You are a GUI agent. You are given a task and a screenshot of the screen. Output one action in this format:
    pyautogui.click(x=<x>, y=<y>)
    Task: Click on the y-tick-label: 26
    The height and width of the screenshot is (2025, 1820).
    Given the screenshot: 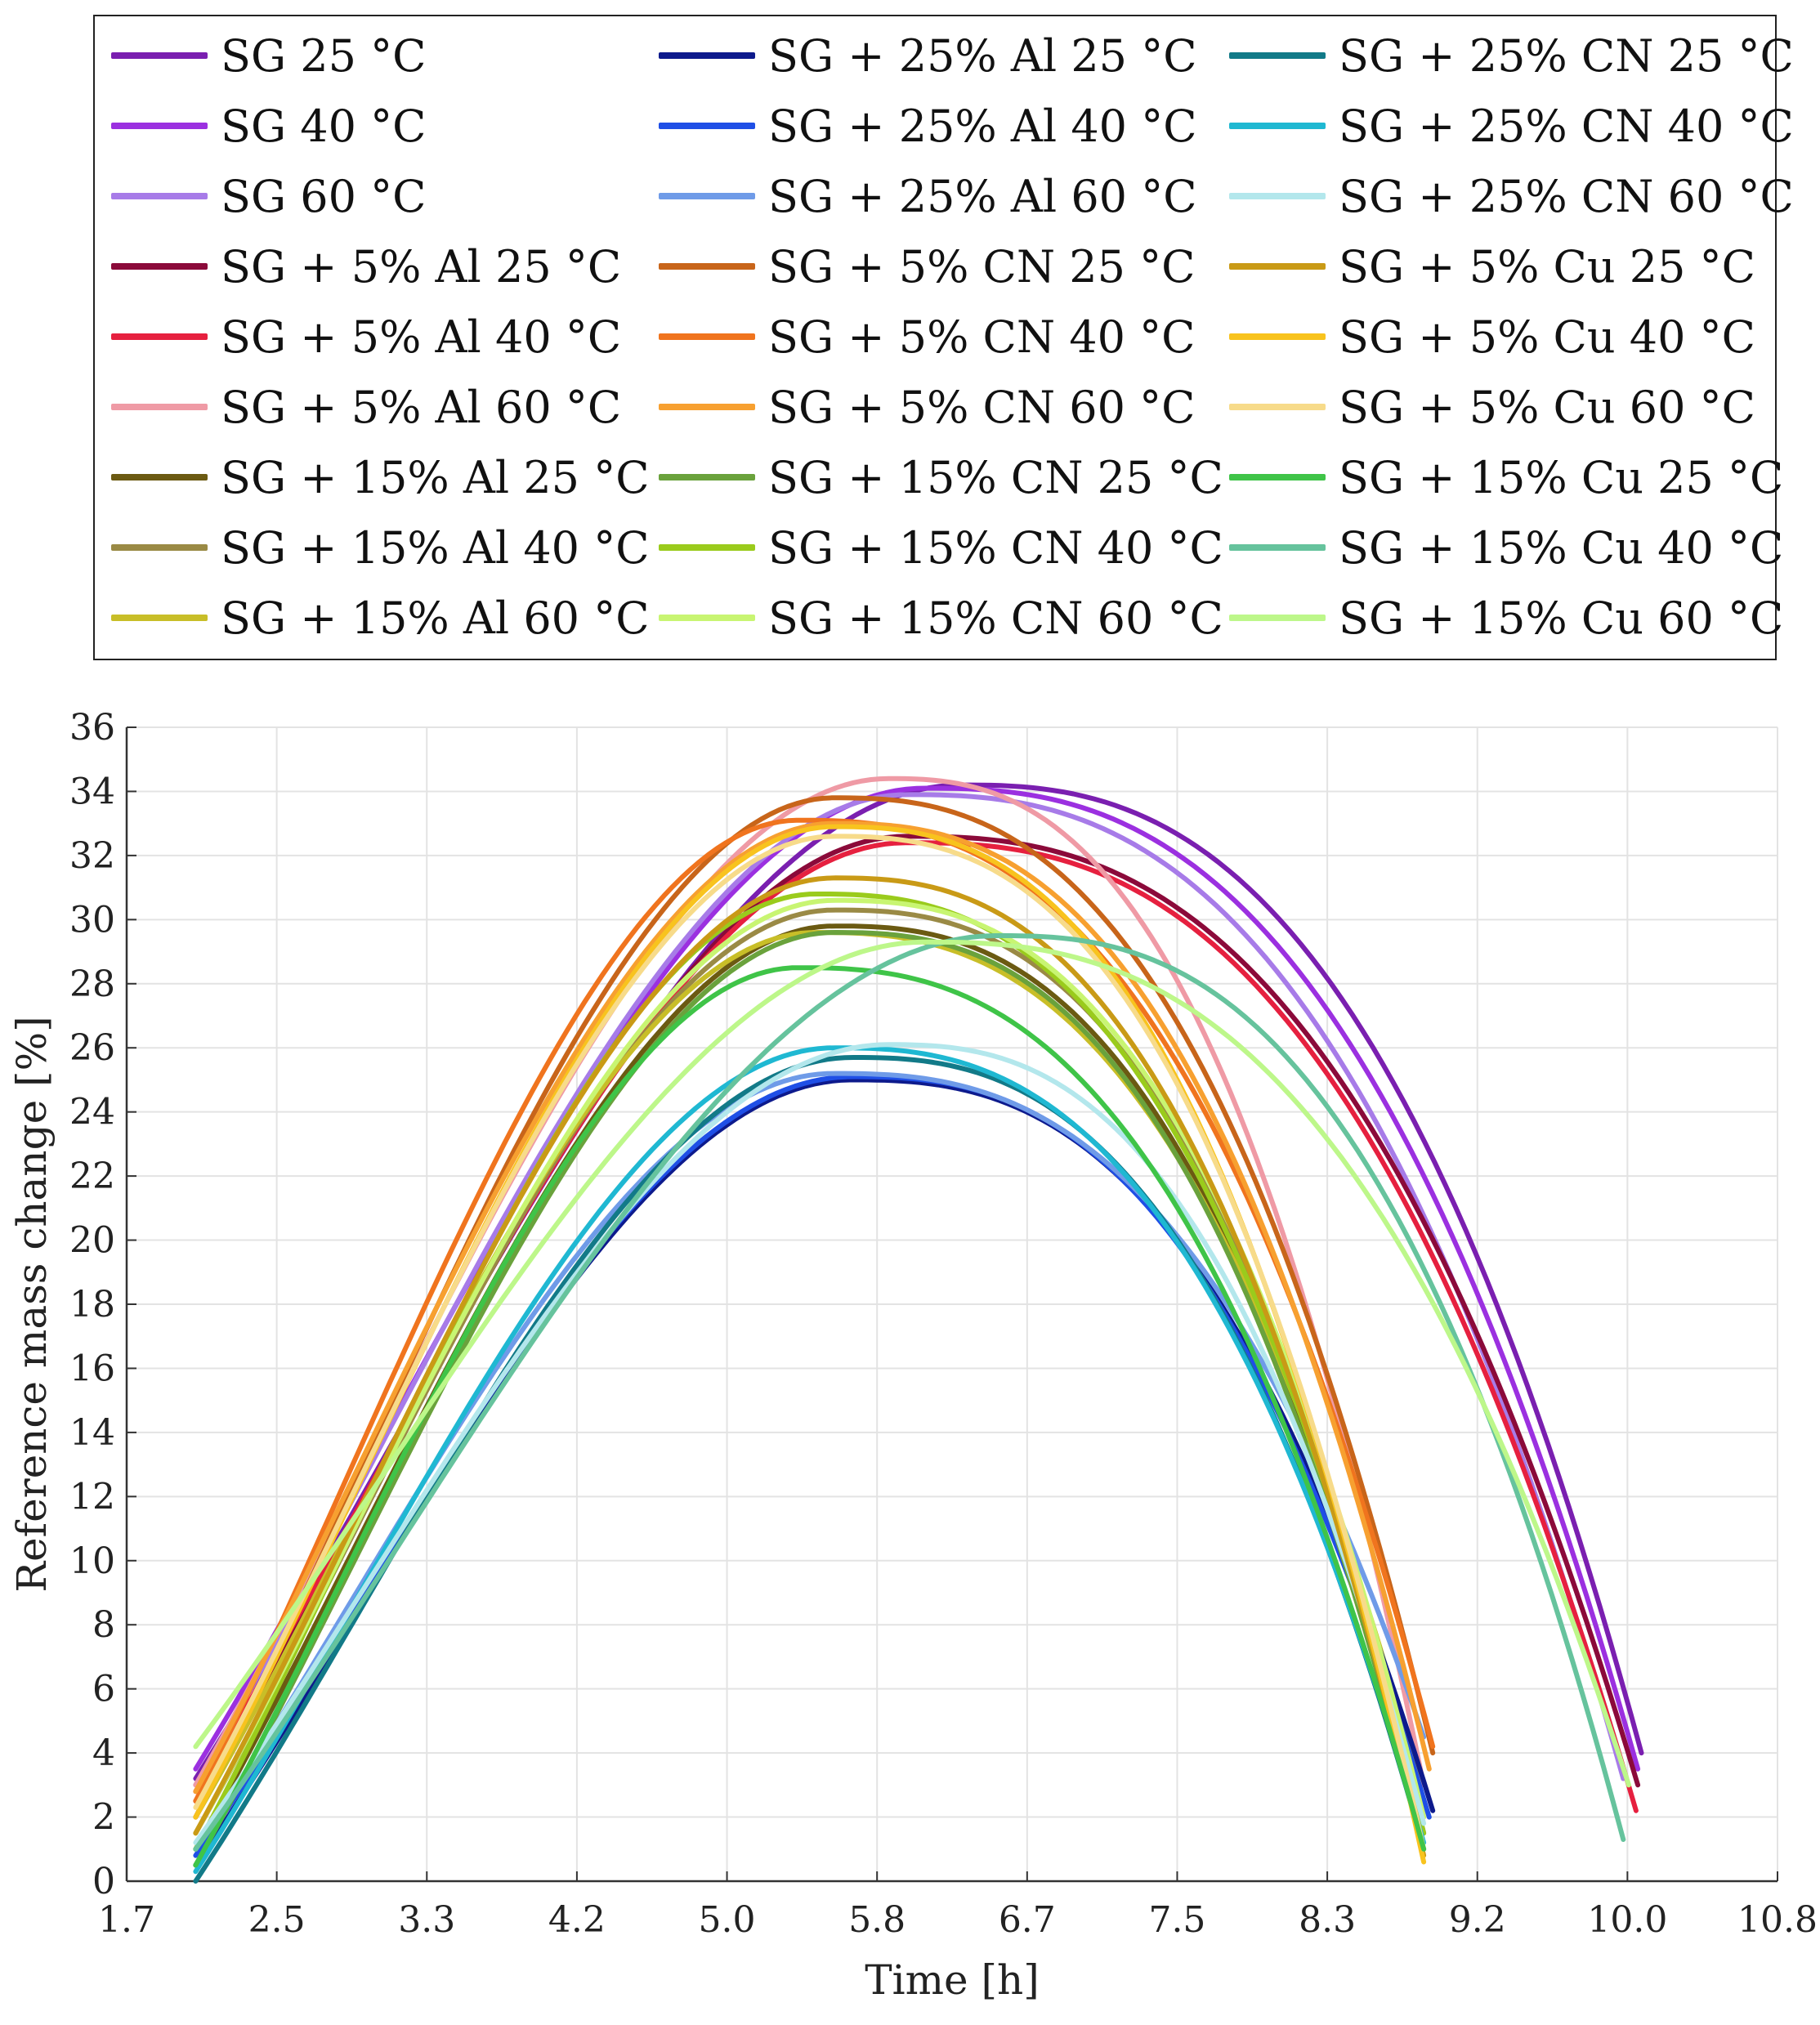 What is the action you would take?
    pyautogui.click(x=92, y=1048)
    